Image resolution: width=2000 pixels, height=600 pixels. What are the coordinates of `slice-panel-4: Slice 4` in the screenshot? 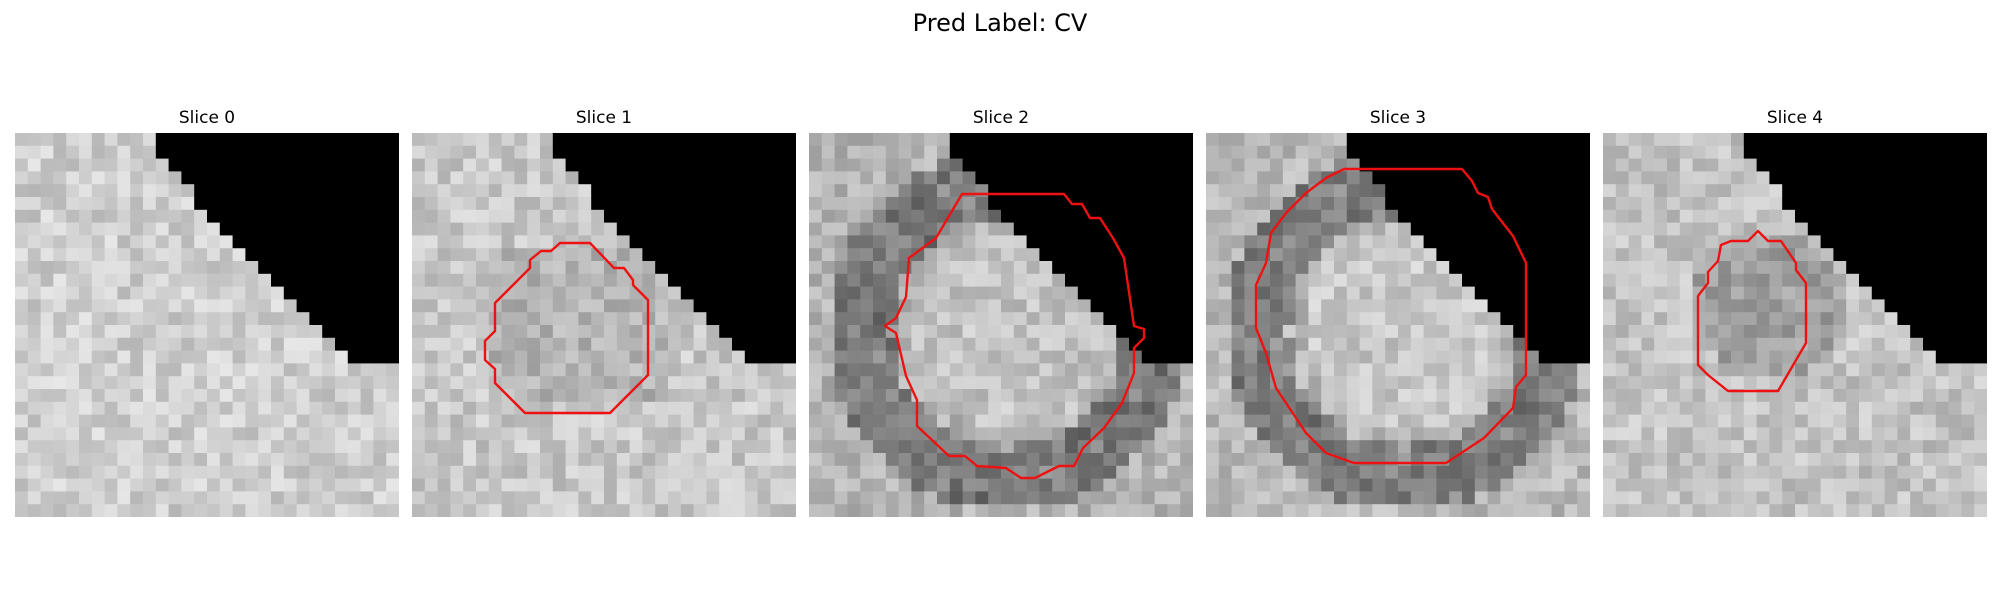 It's located at (1795, 311).